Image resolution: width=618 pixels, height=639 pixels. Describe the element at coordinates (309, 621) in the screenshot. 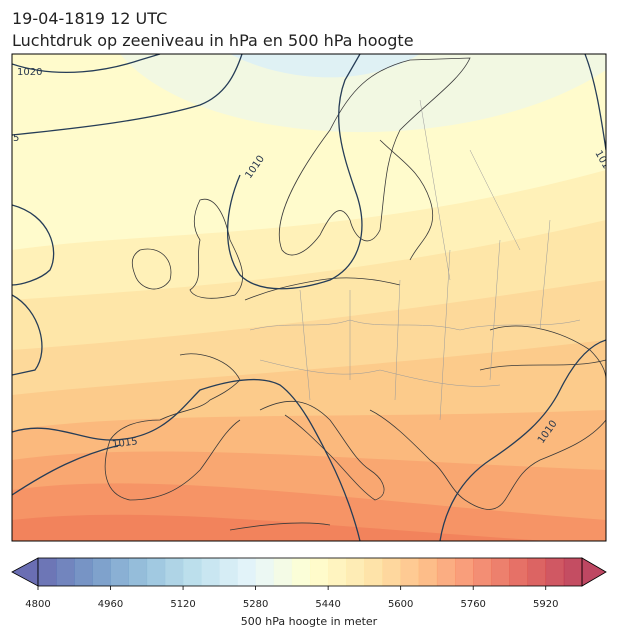

I see `colorbar-label: 500 hPa hoogte in meter` at that location.